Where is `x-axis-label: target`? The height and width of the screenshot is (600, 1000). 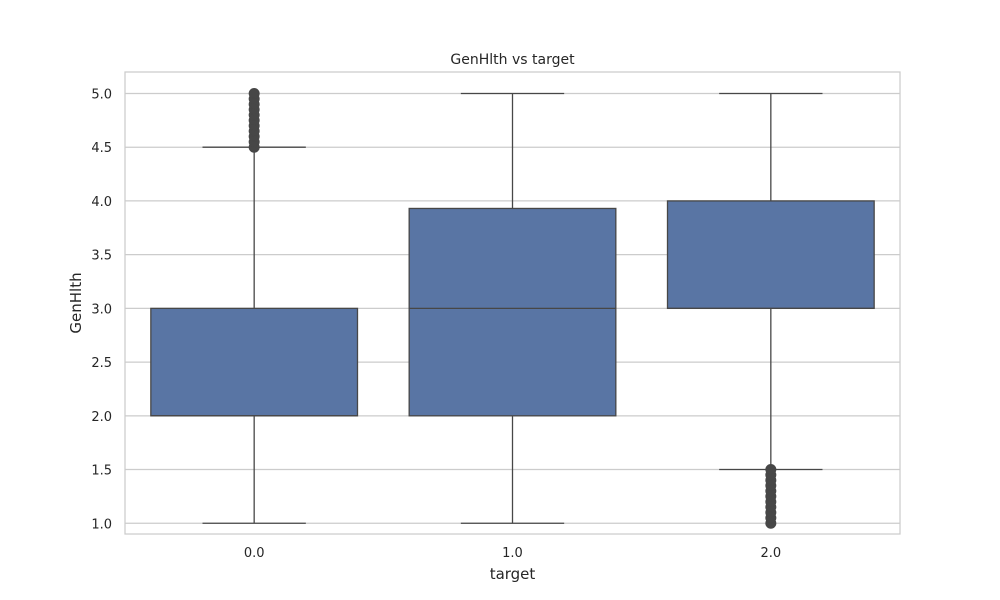
x-axis-label: target is located at coordinates (513, 574).